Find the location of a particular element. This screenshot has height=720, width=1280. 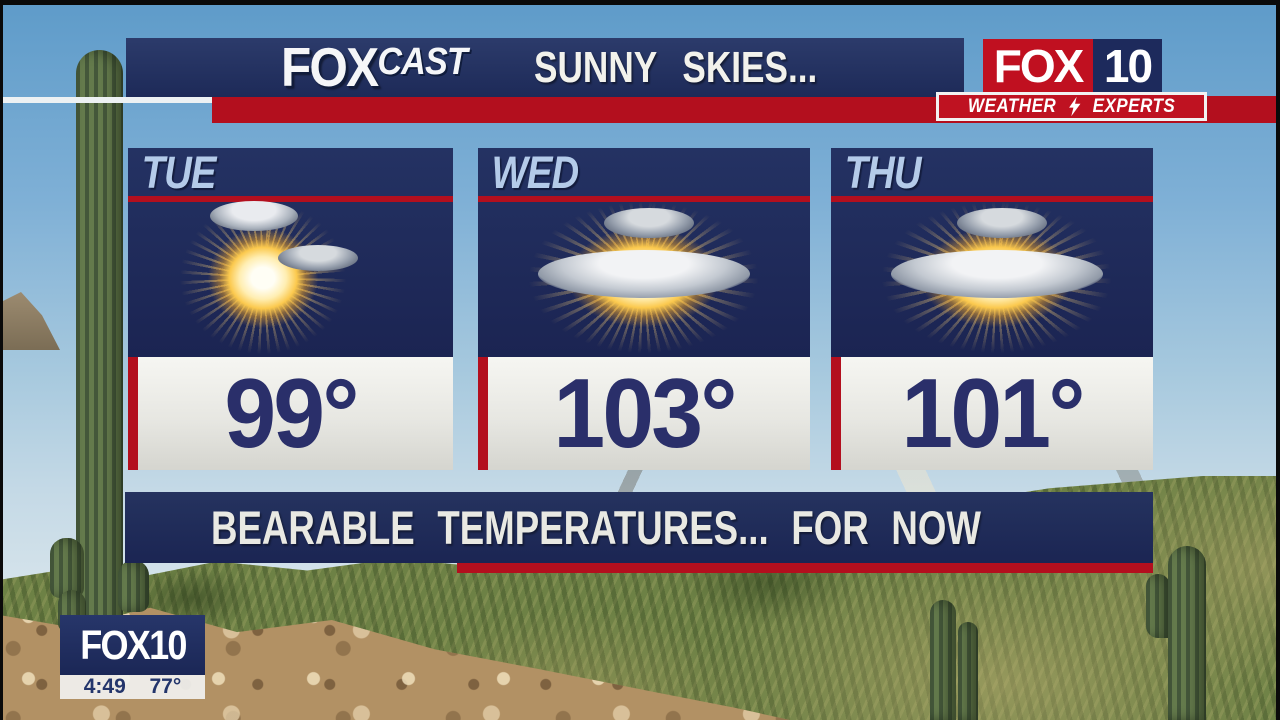

sun-glow is located at coordinates (263, 278).